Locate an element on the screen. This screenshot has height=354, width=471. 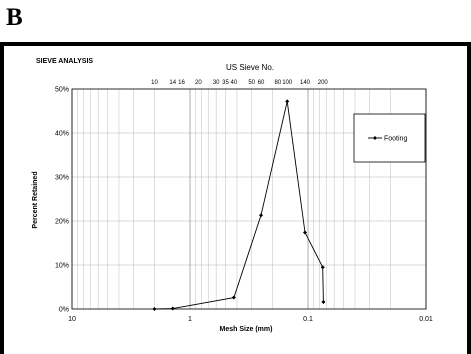
y-tick-label: 10% is located at coordinates (62, 266).